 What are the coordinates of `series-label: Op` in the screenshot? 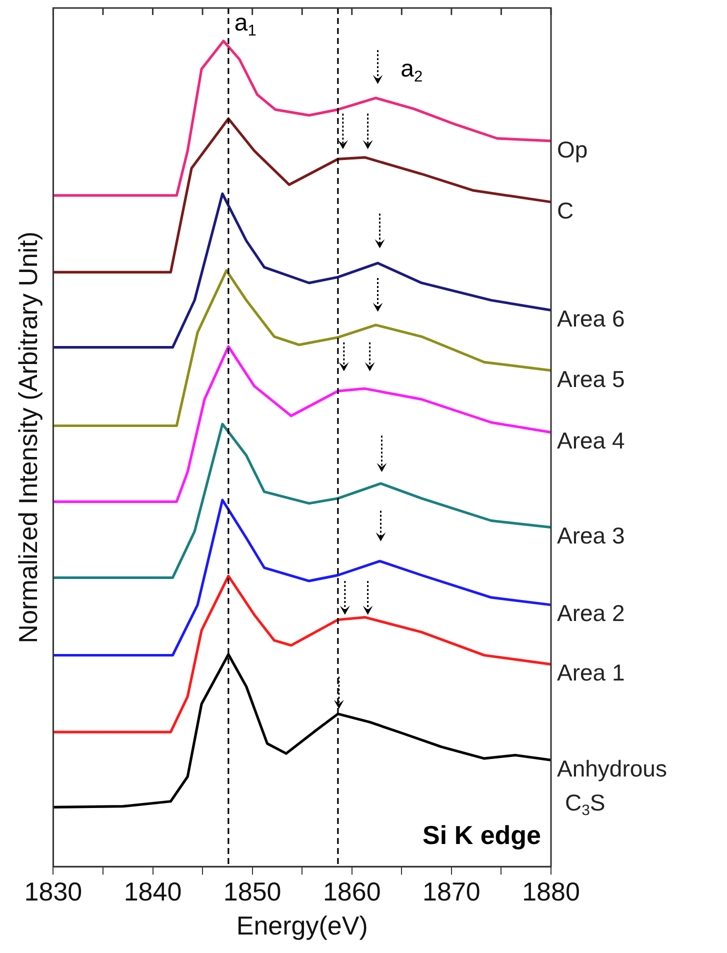 It's located at (572, 149).